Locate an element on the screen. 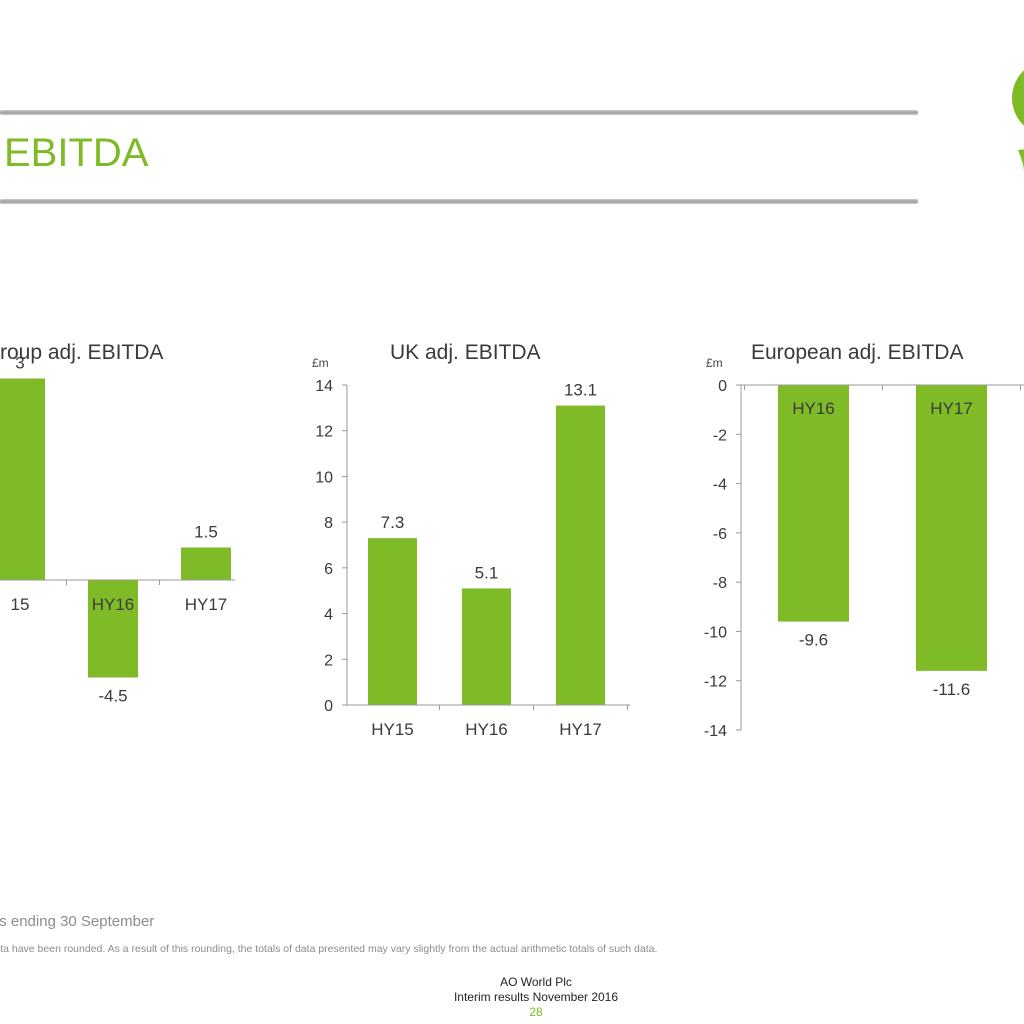  data-label: 3 is located at coordinates (19, 363).